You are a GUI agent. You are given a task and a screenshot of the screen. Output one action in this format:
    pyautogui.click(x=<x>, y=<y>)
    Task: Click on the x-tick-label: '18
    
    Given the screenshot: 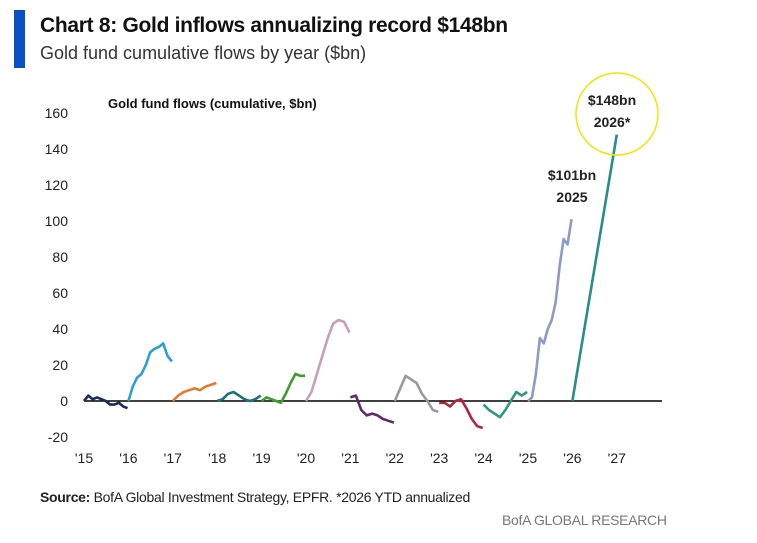 What is the action you would take?
    pyautogui.click(x=217, y=458)
    